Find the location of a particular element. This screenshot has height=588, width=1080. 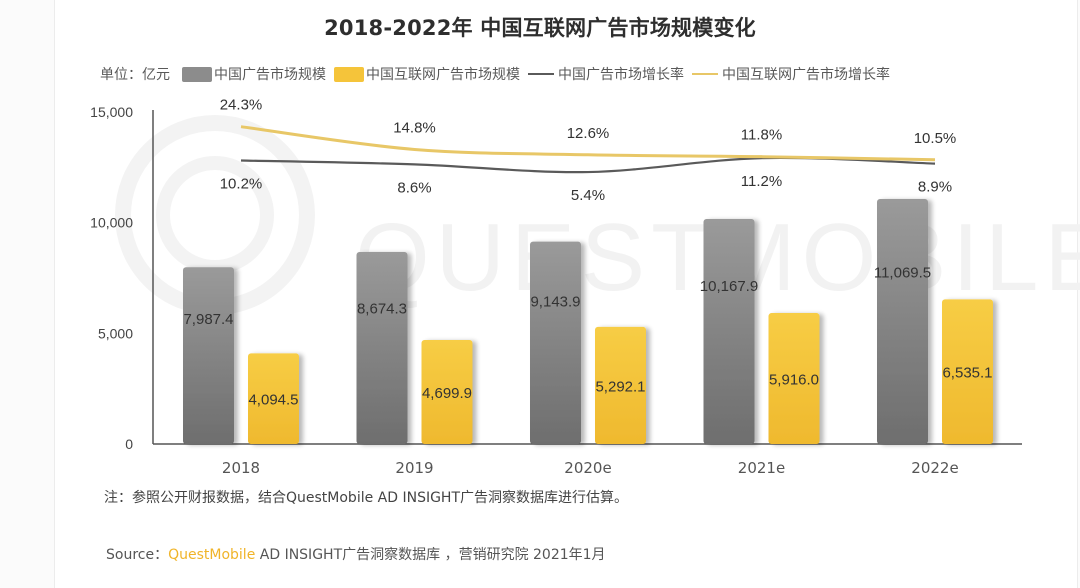

source-prefix: Source： is located at coordinates (137, 555).